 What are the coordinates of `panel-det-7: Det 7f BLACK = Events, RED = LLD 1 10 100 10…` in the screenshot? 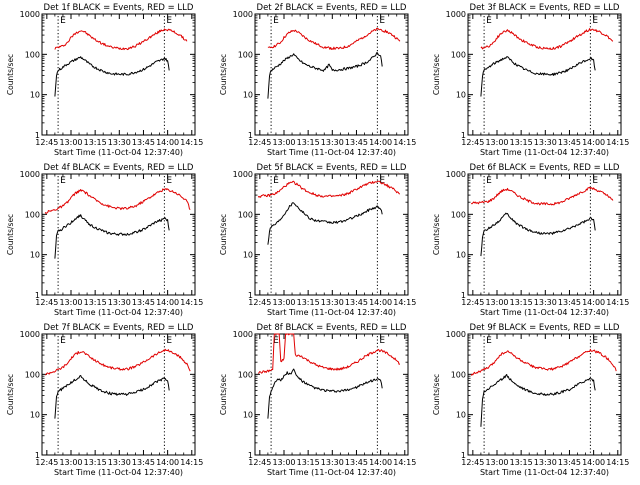 It's located at (104, 400).